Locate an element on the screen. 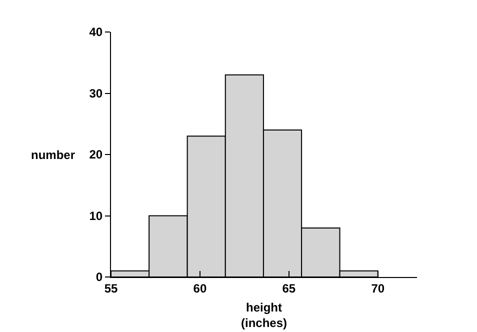  y-tick-label: 30 is located at coordinates (96, 93).